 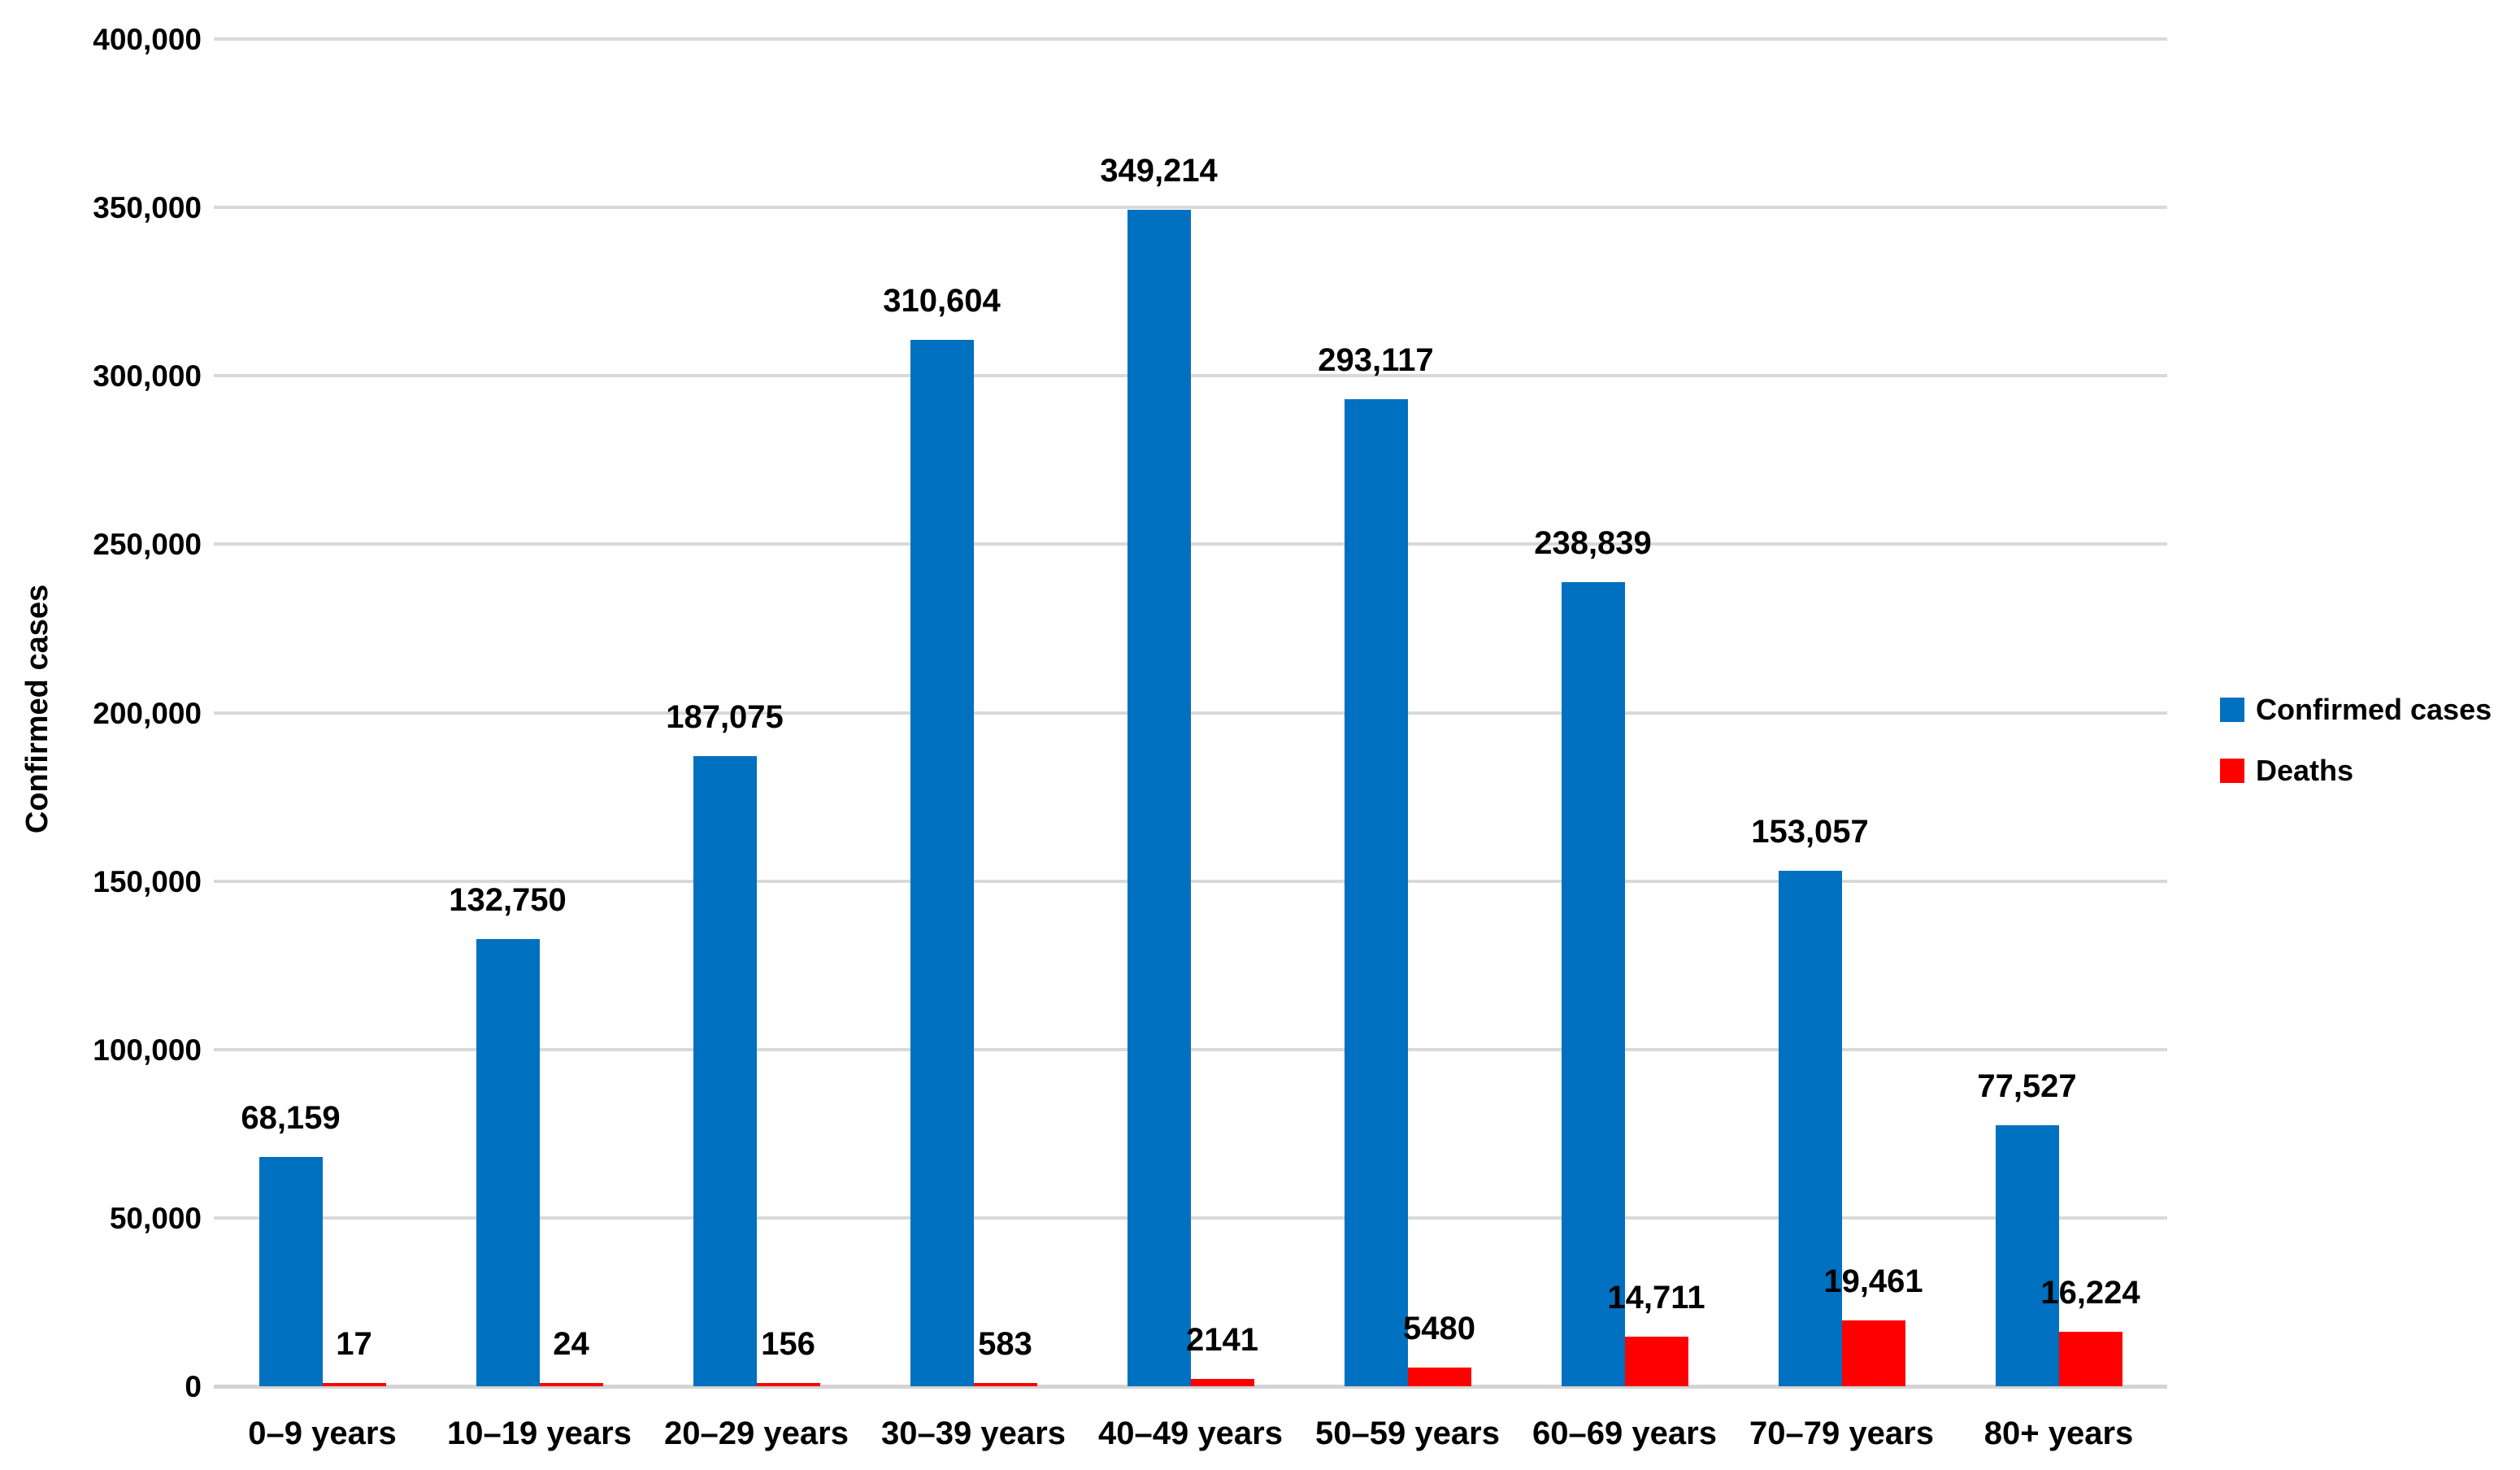 What do you see at coordinates (147, 208) in the screenshot?
I see `y-tick-label: 350,000` at bounding box center [147, 208].